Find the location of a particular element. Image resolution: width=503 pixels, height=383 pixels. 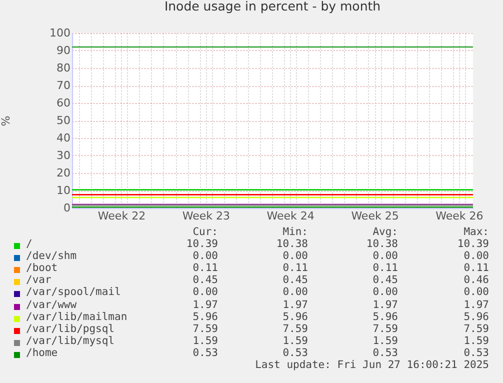

text: Last update: Fri Jun 27 16:00:21 2025 is located at coordinates (372, 365).